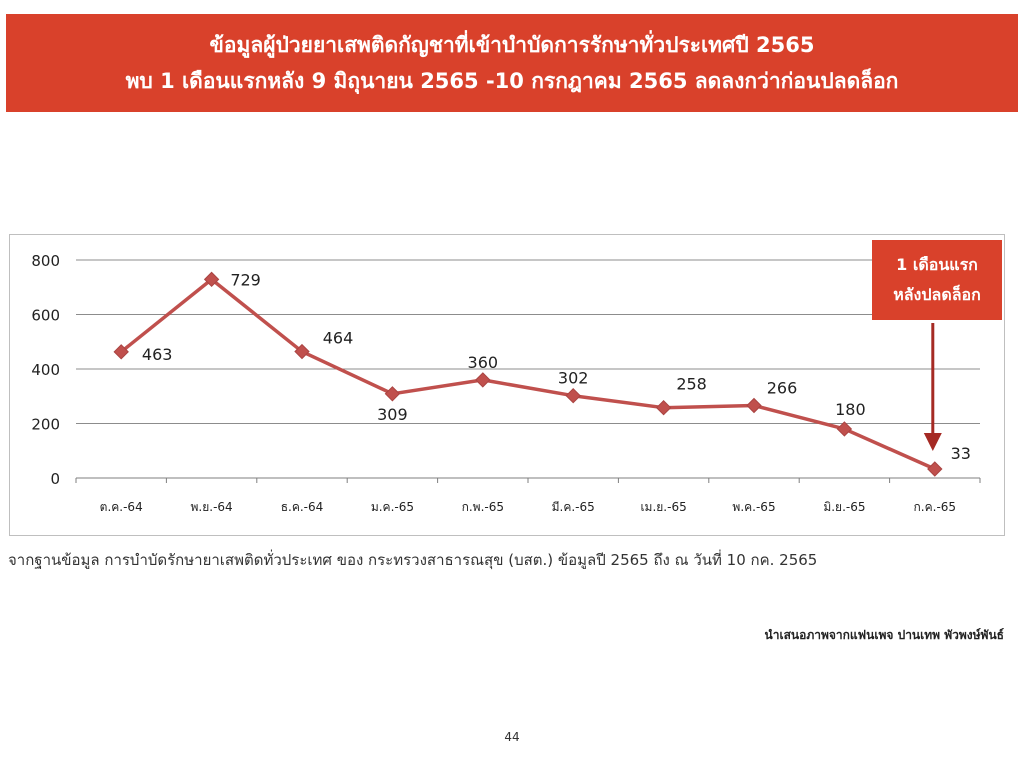  Describe the element at coordinates (844, 507) in the screenshot. I see `x-tick-label: มิ.ย.-65` at that location.